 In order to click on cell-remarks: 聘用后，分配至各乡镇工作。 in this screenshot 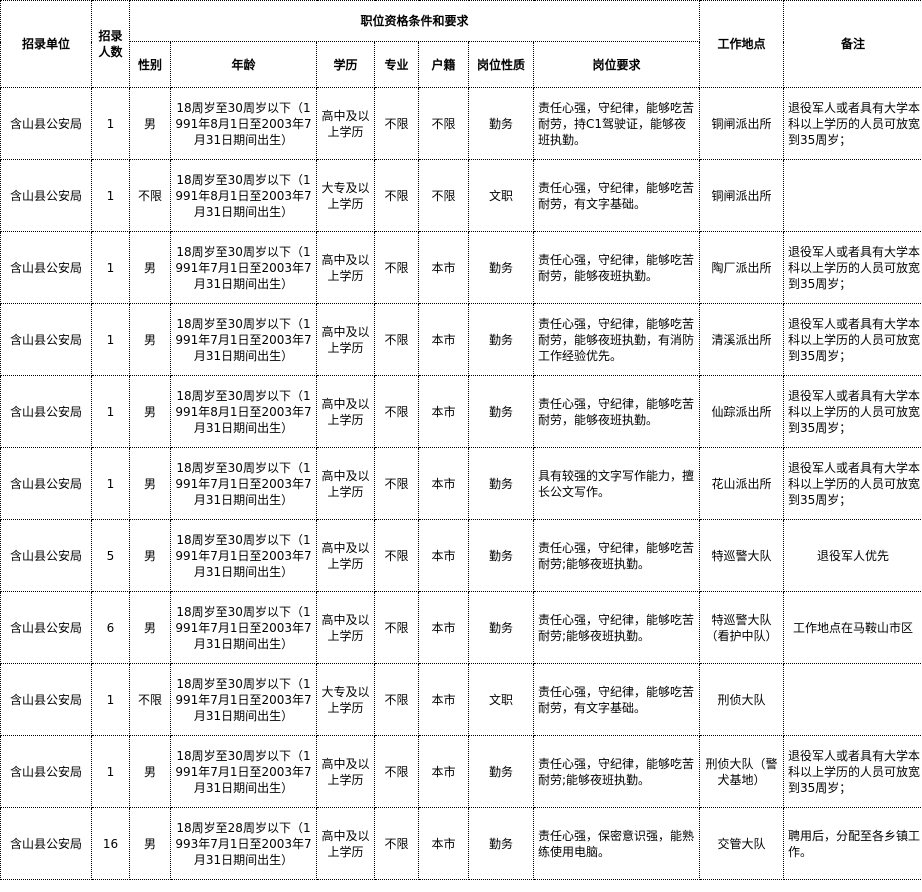, I will do `click(852, 843)`.